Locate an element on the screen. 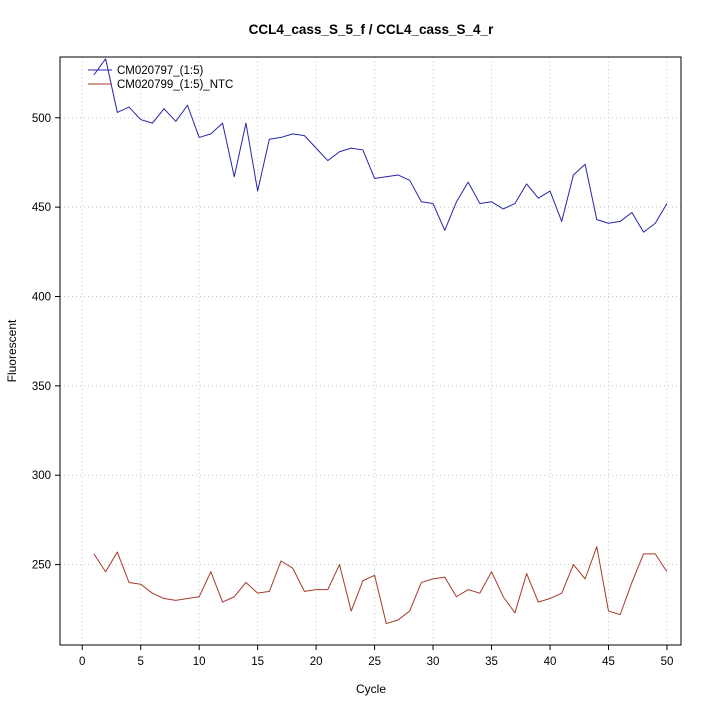 Image resolution: width=720 pixels, height=720 pixels. y-tick-label: 400 is located at coordinates (41, 297).